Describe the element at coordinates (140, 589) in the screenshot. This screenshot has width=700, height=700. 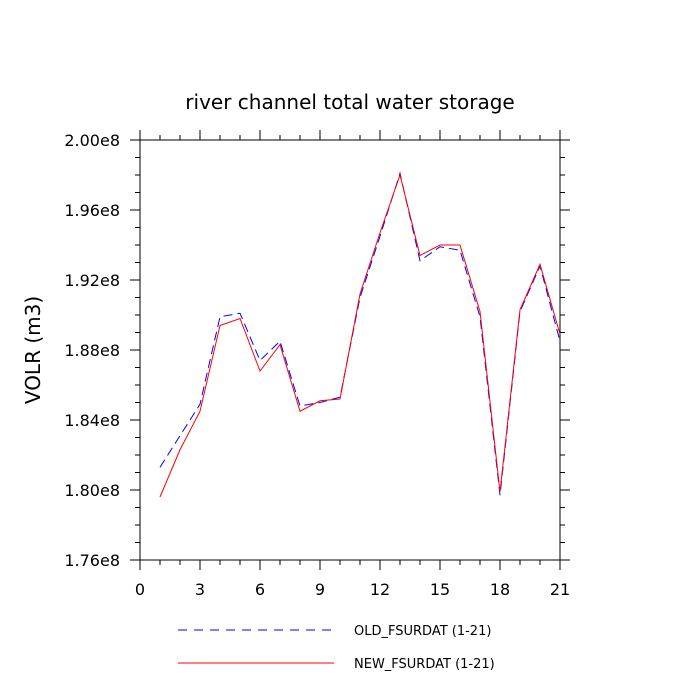
I see `x-tick-label: 0` at that location.